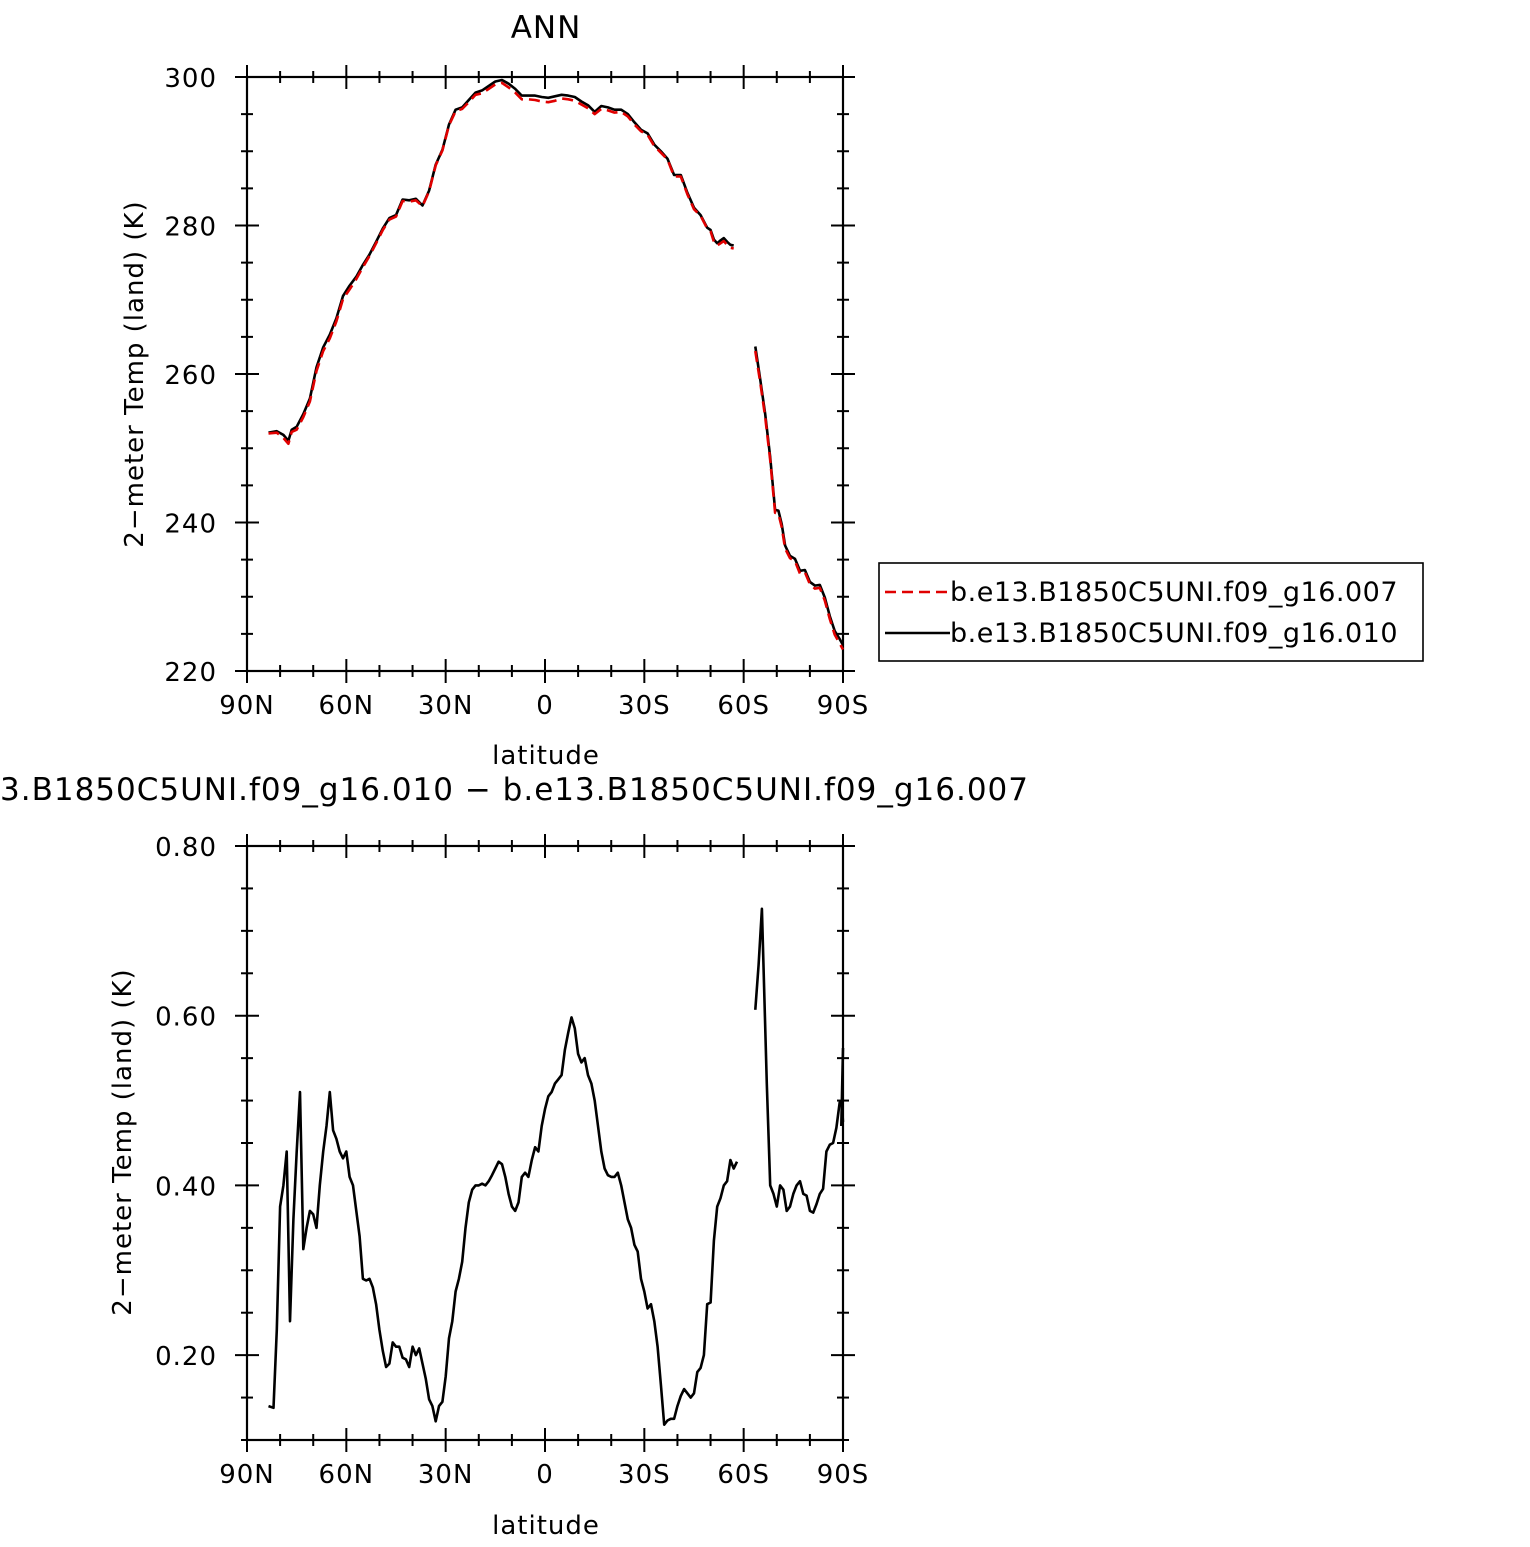 This screenshot has height=1547, width=1530. What do you see at coordinates (743, 1475) in the screenshot?
I see `bottom-x-tick-label: 60S` at bounding box center [743, 1475].